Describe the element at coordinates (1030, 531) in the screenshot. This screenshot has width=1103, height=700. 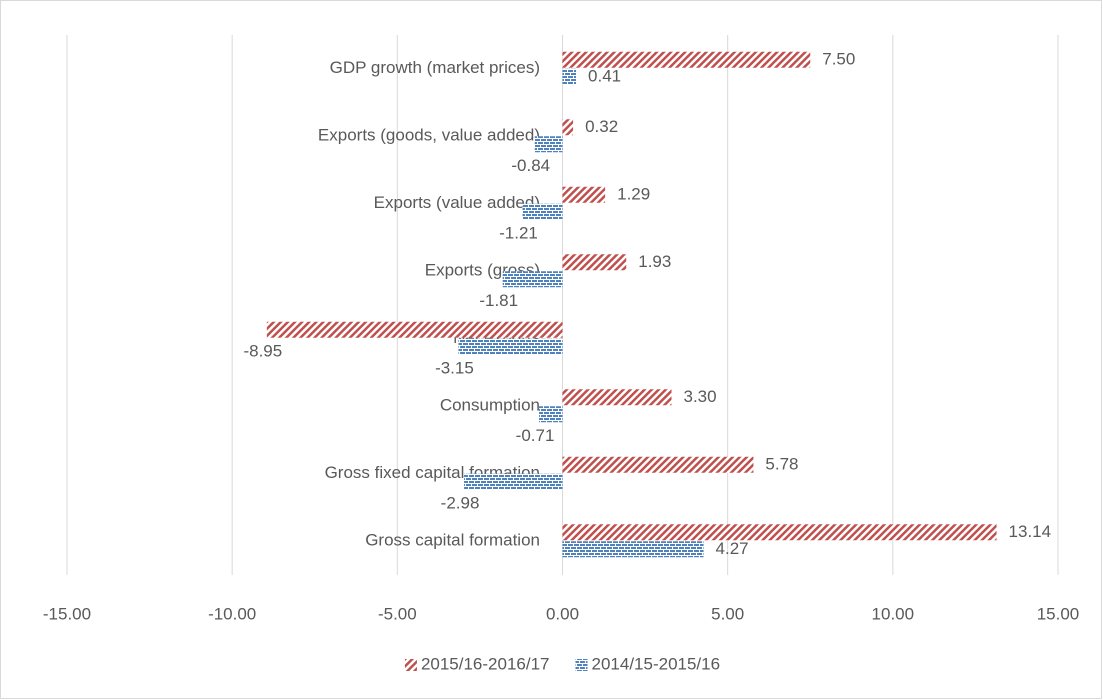
I see `value-label: 13.14` at that location.